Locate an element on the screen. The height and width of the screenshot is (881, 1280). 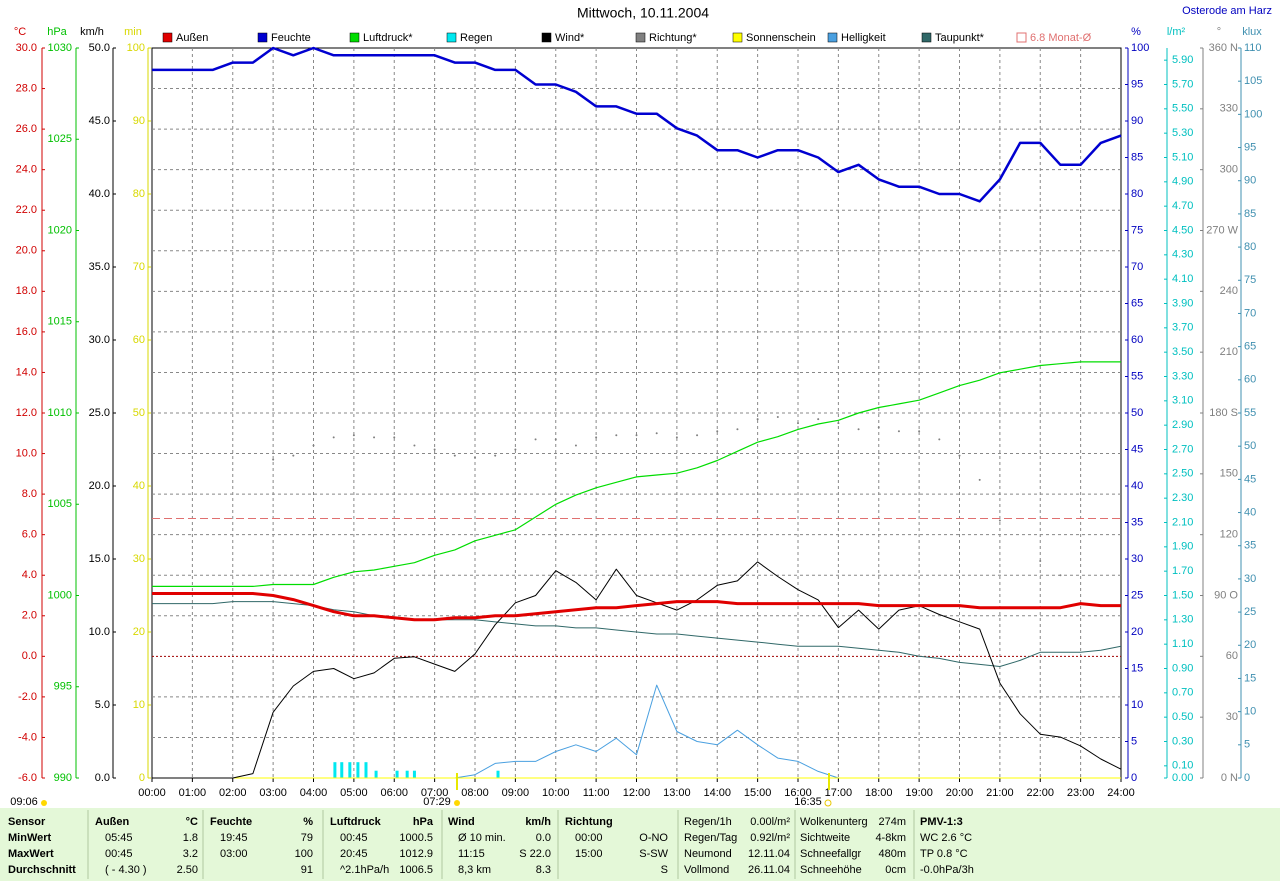
y-tick-label: 16.0 is located at coordinates (26, 332).